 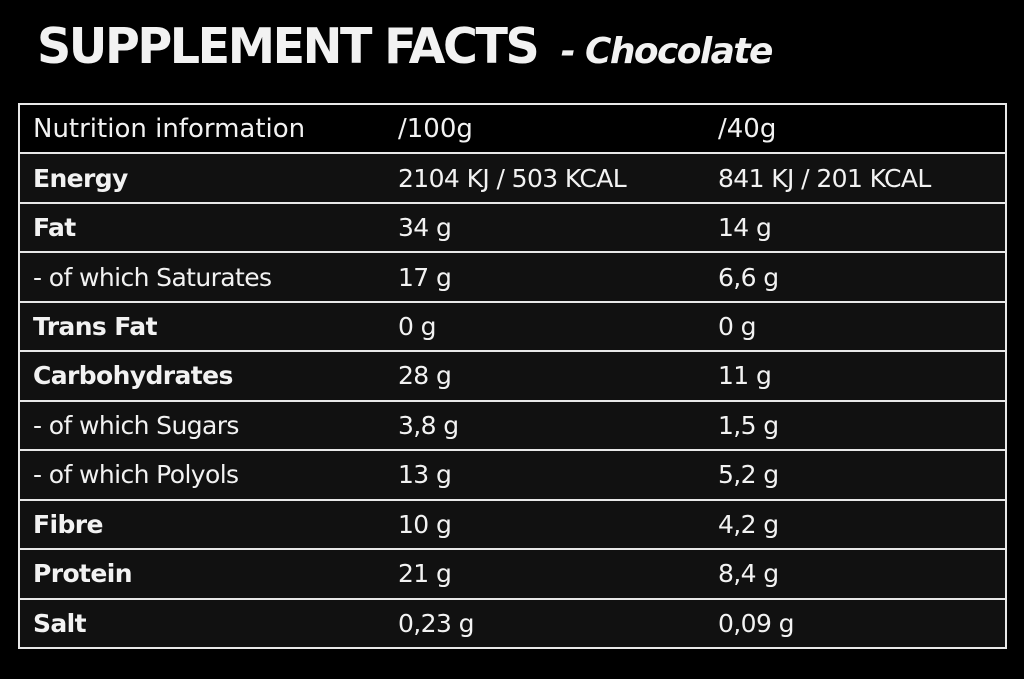 I want to click on value-per-100g: 10 g, so click(x=425, y=524).